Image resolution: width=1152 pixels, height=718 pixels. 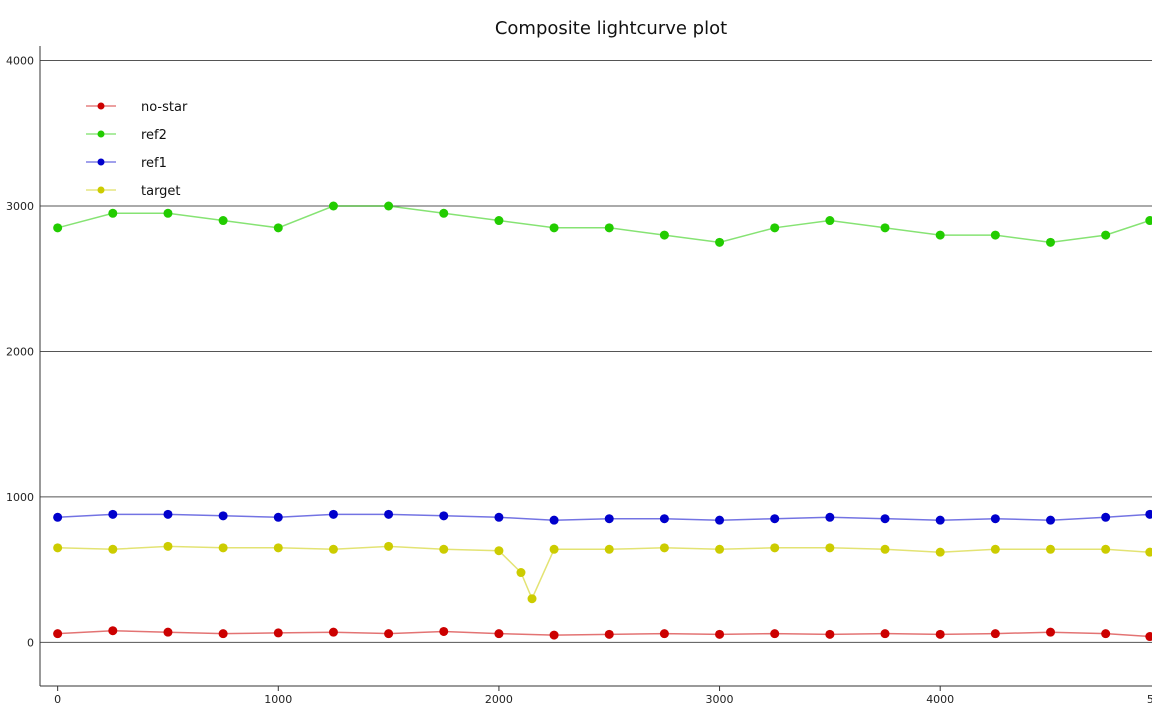 I want to click on legend-marker-ref2, so click(x=101, y=134).